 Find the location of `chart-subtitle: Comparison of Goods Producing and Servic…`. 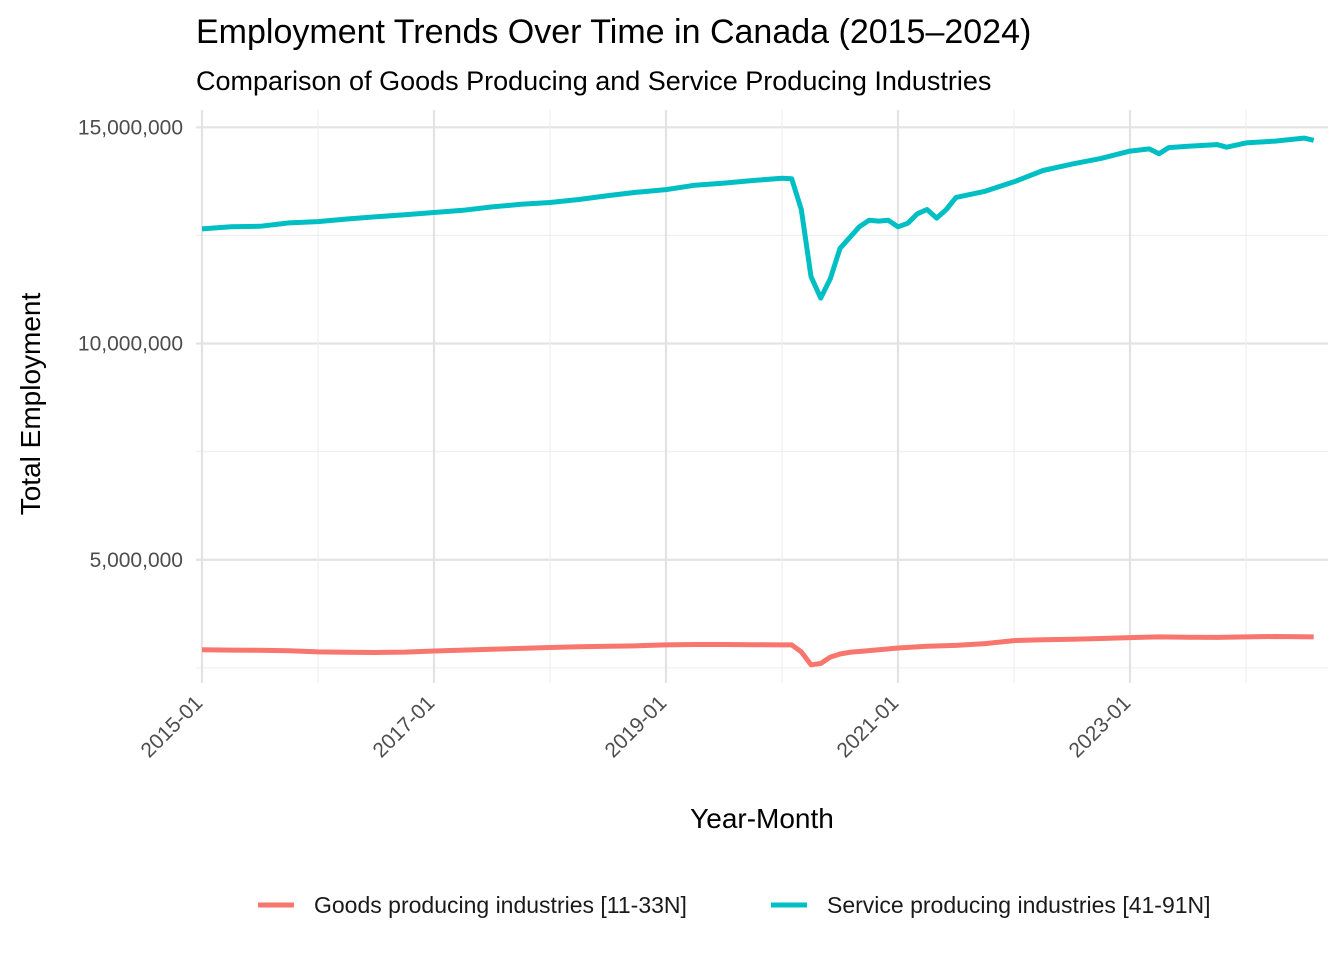

chart-subtitle: Comparison of Goods Producing and Servic… is located at coordinates (593, 81).